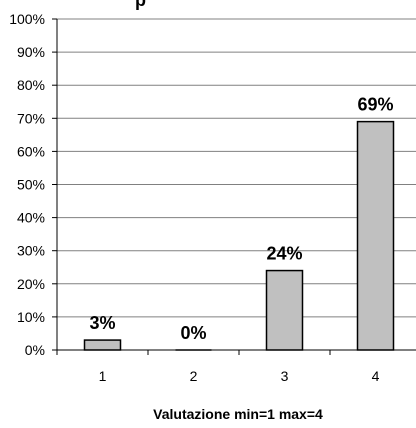 The image size is (416, 428). What do you see at coordinates (31, 185) in the screenshot?
I see `y-tick-label: 50%` at bounding box center [31, 185].